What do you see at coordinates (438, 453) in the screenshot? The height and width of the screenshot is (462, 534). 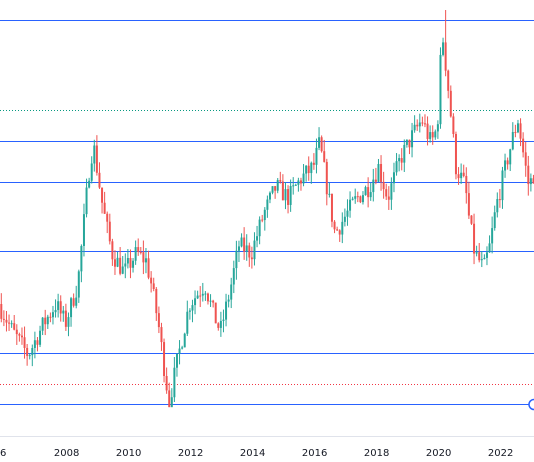 I see `x-tick-2020: 2020` at bounding box center [438, 453].